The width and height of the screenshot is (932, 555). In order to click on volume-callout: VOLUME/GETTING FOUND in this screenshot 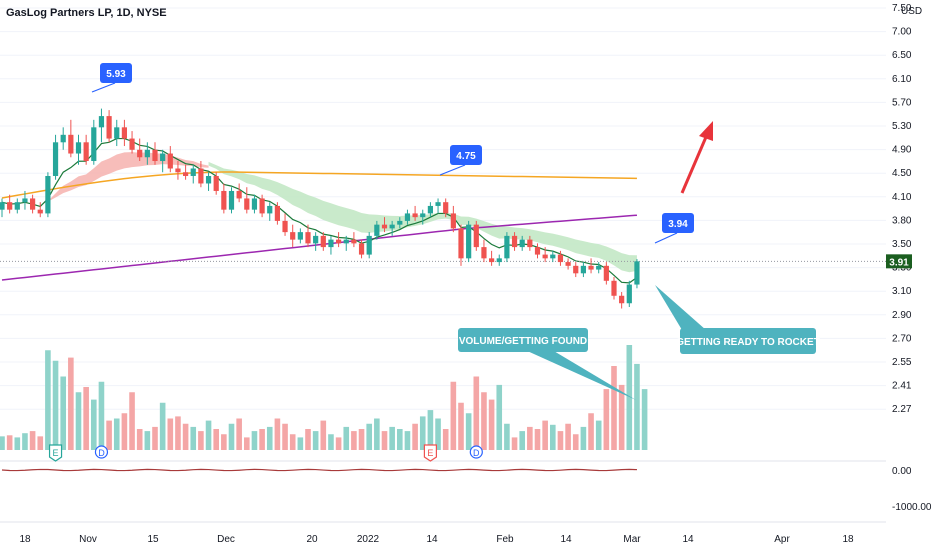, I will do `click(547, 364)`.